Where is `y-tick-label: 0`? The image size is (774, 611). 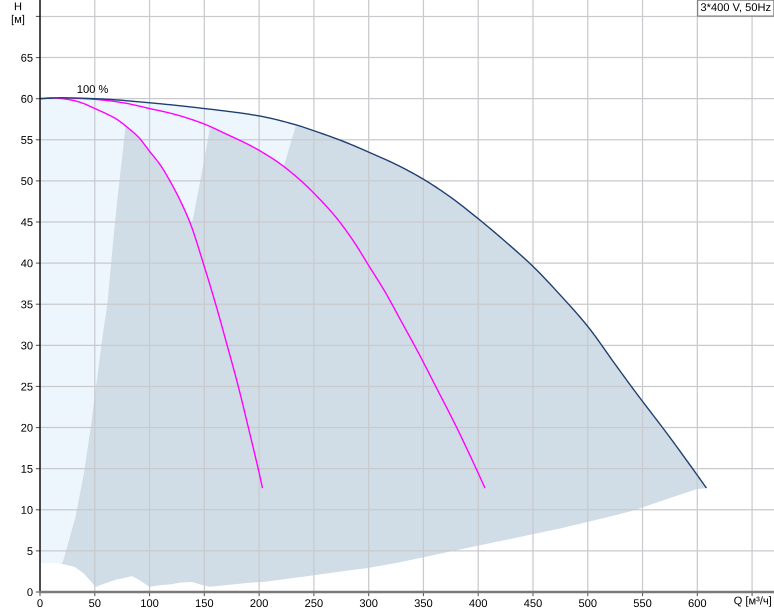
y-tick-label: 0 is located at coordinates (30, 592).